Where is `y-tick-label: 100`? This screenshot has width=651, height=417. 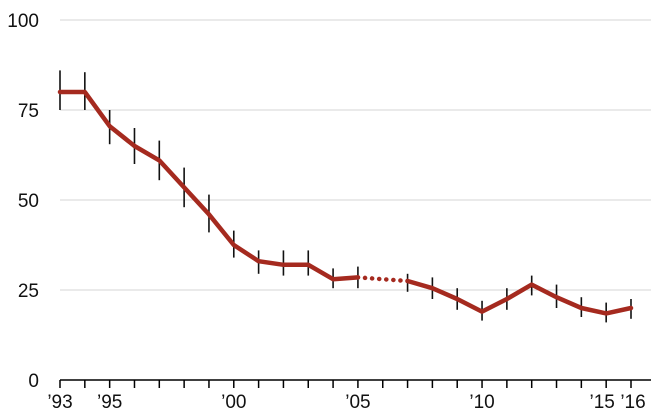 y-tick-label: 100 is located at coordinates (23, 21).